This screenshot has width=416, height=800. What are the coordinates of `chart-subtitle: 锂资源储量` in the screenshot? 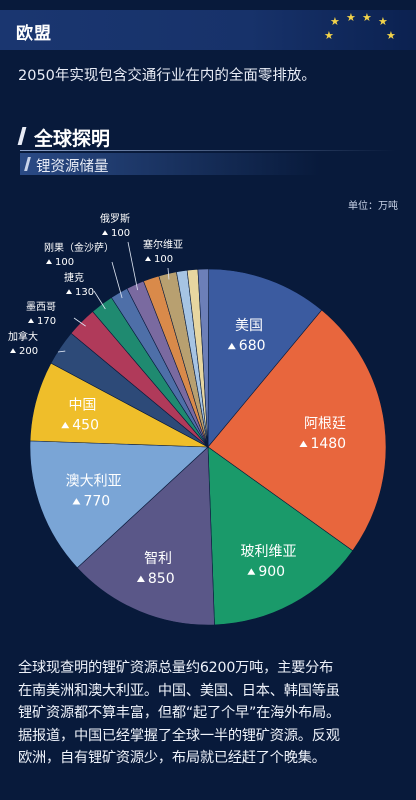 It's located at (72, 167).